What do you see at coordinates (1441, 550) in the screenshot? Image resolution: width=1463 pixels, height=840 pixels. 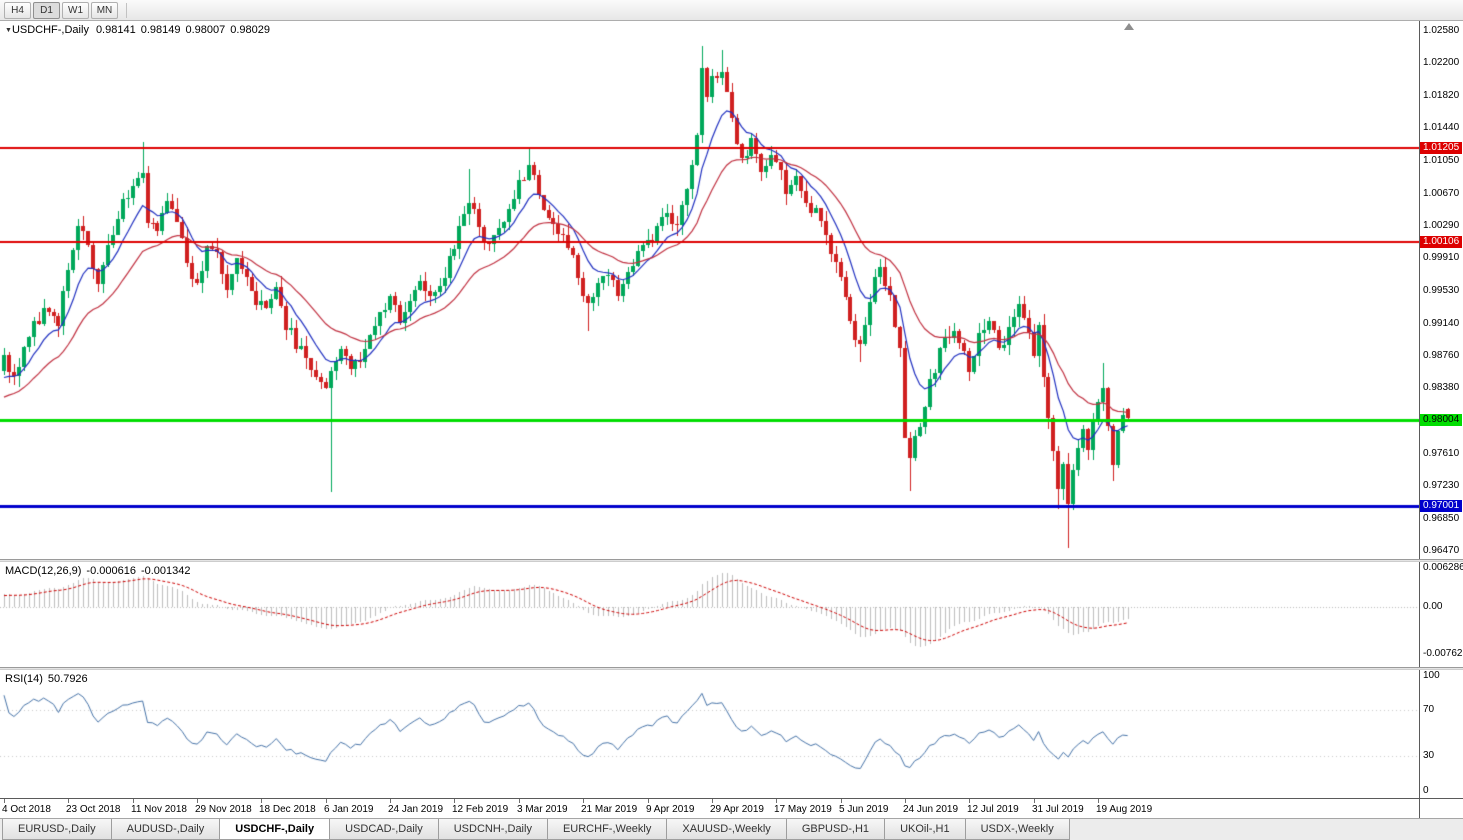 I see `price-axis-label: 0.96470` at bounding box center [1441, 550].